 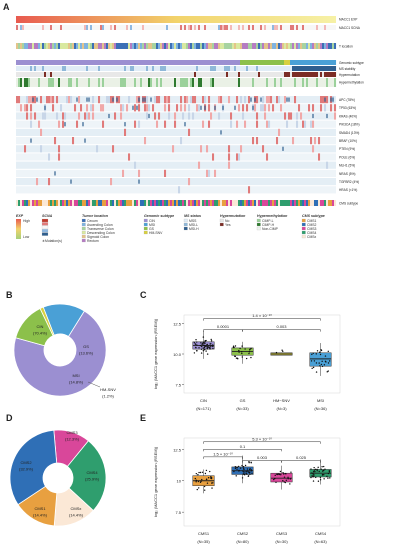 I want to click on panel-label-d: D, so click(x=9, y=418).